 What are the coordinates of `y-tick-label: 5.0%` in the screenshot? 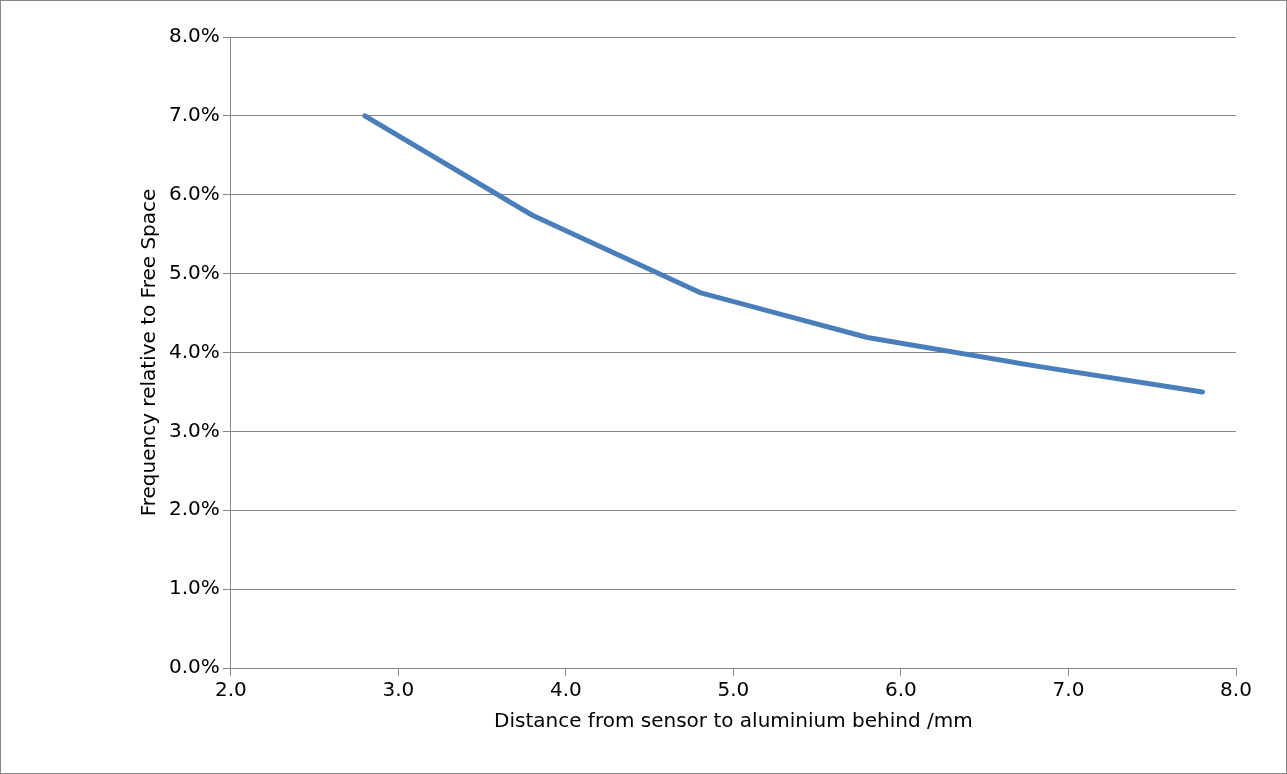 It's located at (194, 271).